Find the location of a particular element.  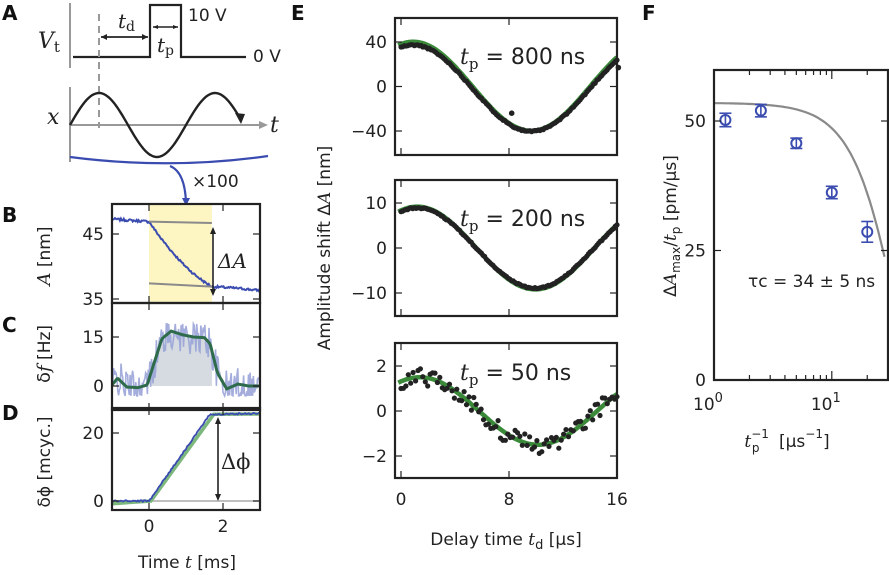

panel-d-xtick-label: 2 is located at coordinates (223, 527).